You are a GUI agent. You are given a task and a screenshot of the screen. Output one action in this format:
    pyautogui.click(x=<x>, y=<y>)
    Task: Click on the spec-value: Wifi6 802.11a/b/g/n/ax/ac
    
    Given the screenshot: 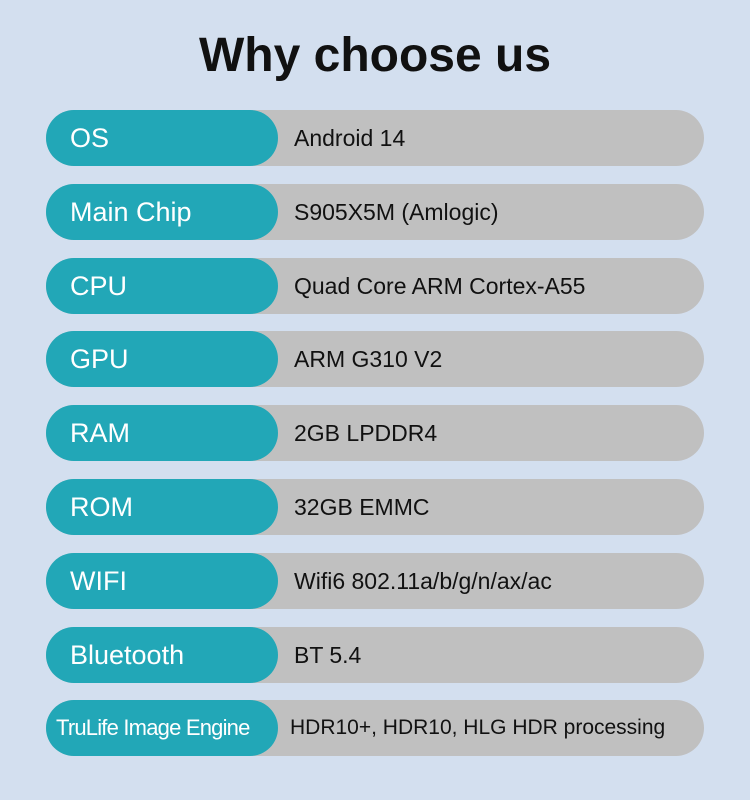 What is the action you would take?
    pyautogui.click(x=423, y=580)
    